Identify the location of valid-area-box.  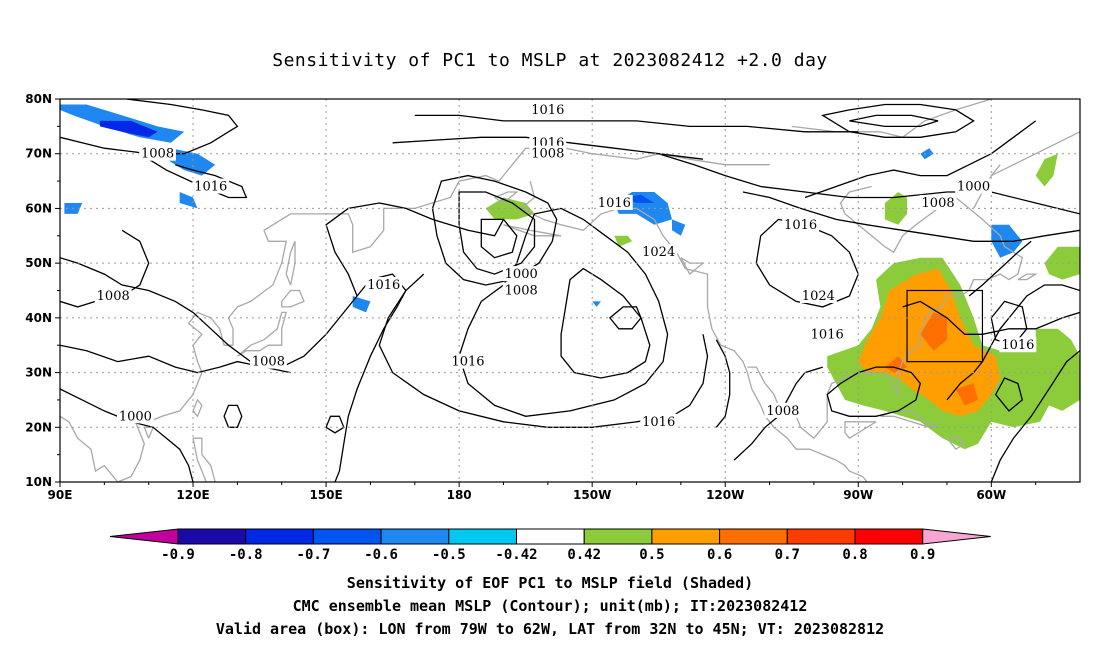
(945, 326).